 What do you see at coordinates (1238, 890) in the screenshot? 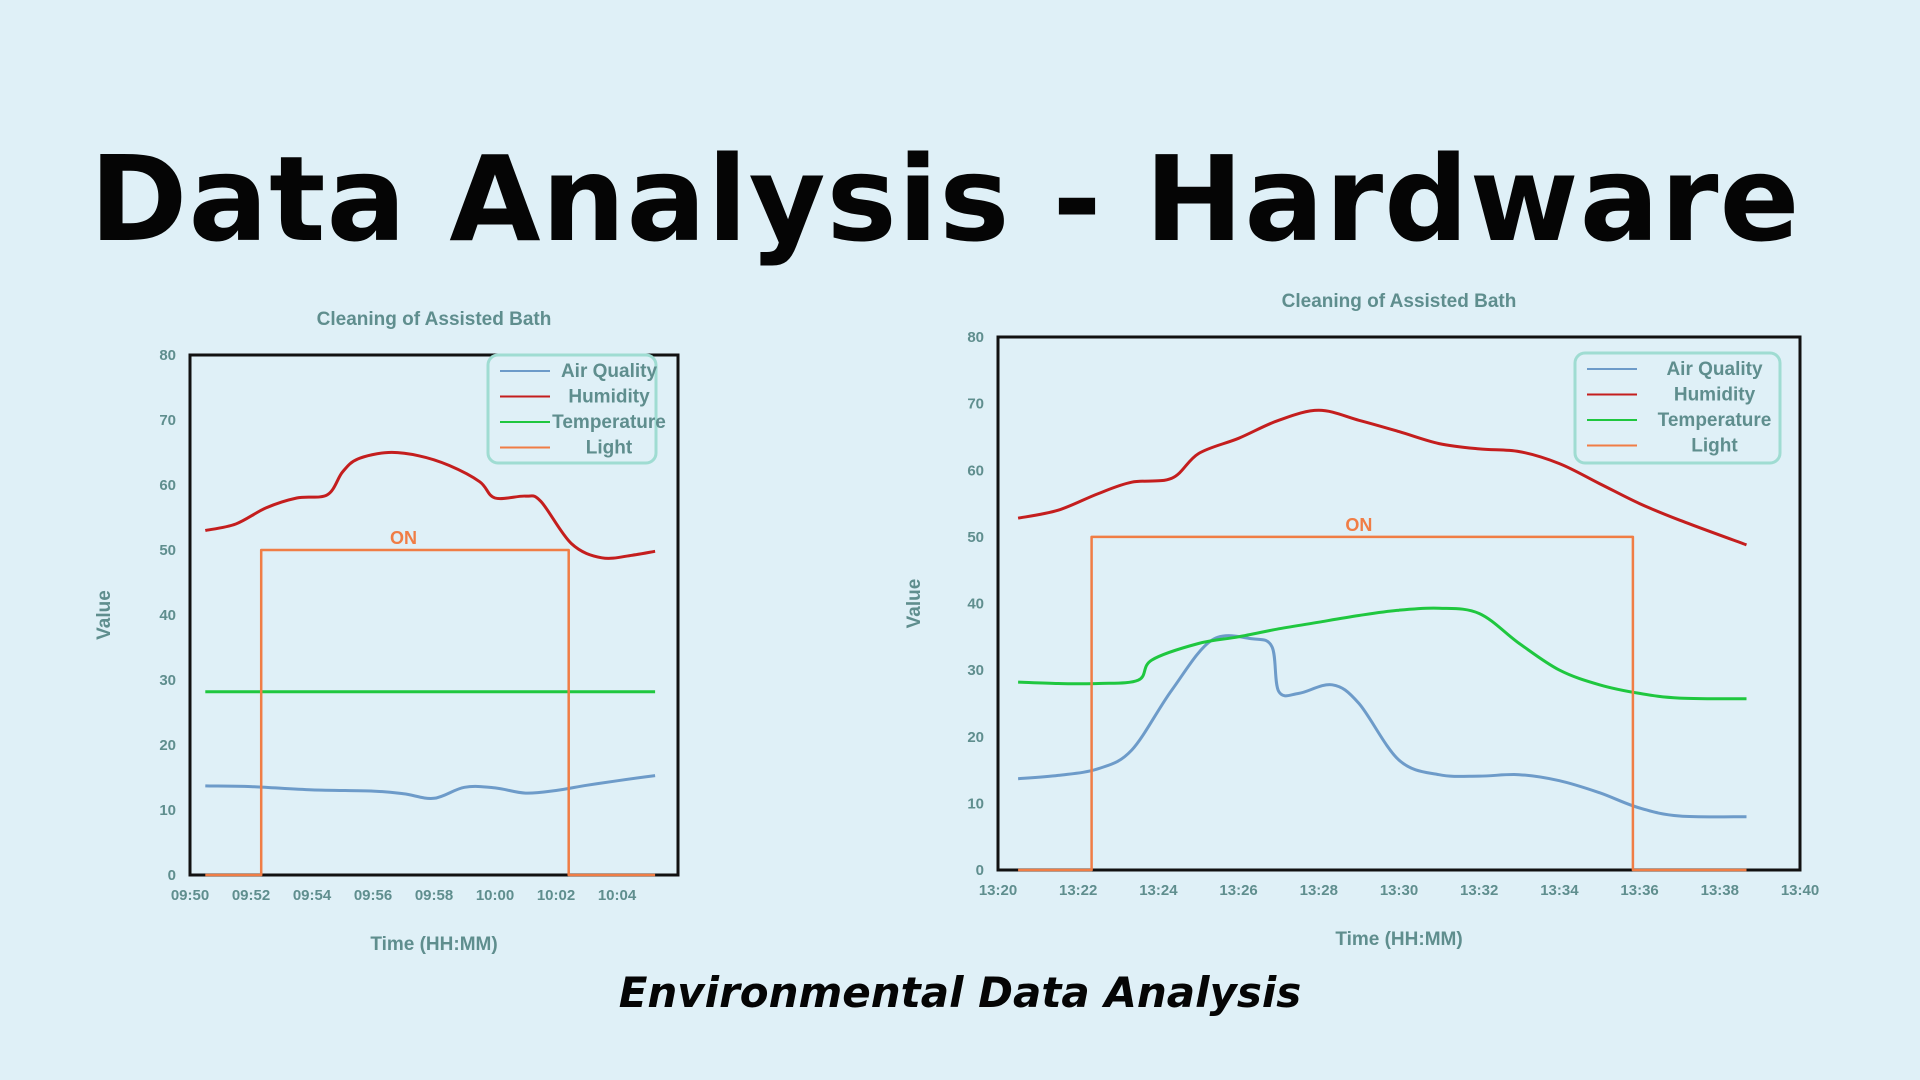
I see `x-tick-label: 13:26` at bounding box center [1238, 890].